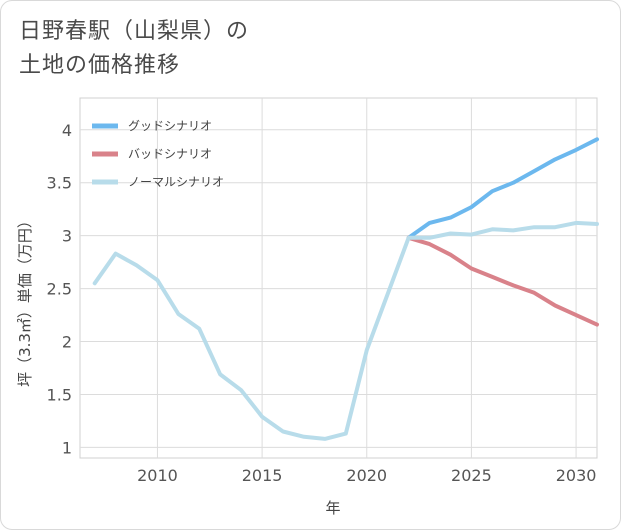 This screenshot has width=621, height=530. What do you see at coordinates (67, 130) in the screenshot?
I see `y-tick-label: 4` at bounding box center [67, 130].